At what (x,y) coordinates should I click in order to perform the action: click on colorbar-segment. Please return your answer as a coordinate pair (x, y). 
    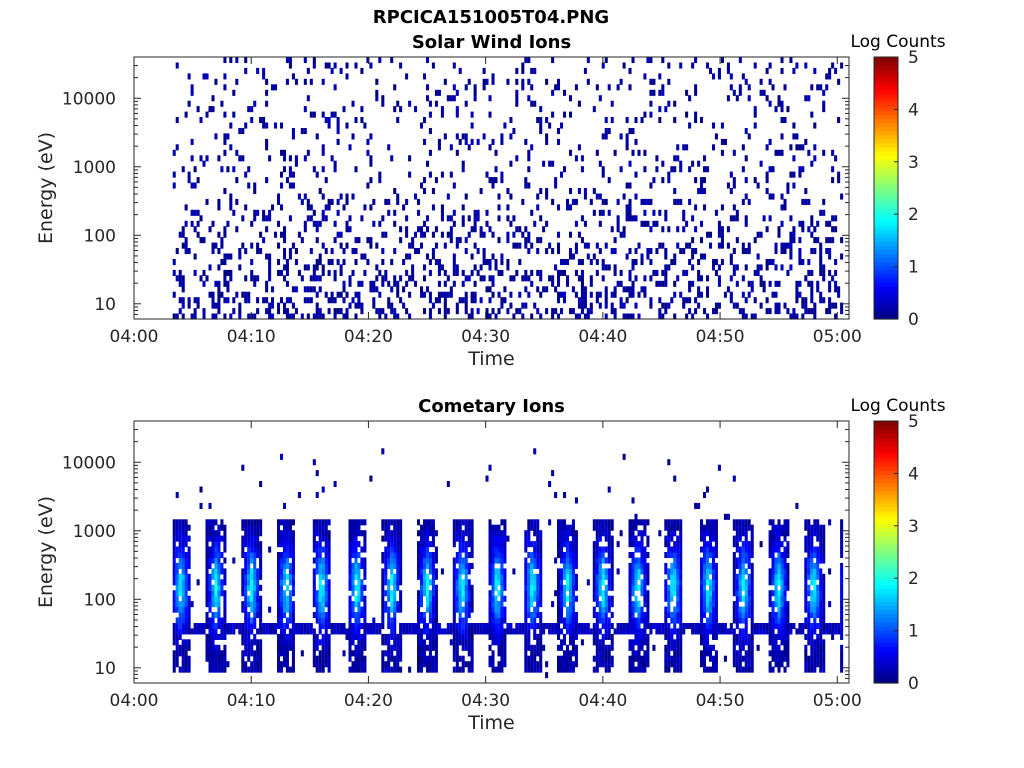
    Looking at the image, I should click on (886, 207).